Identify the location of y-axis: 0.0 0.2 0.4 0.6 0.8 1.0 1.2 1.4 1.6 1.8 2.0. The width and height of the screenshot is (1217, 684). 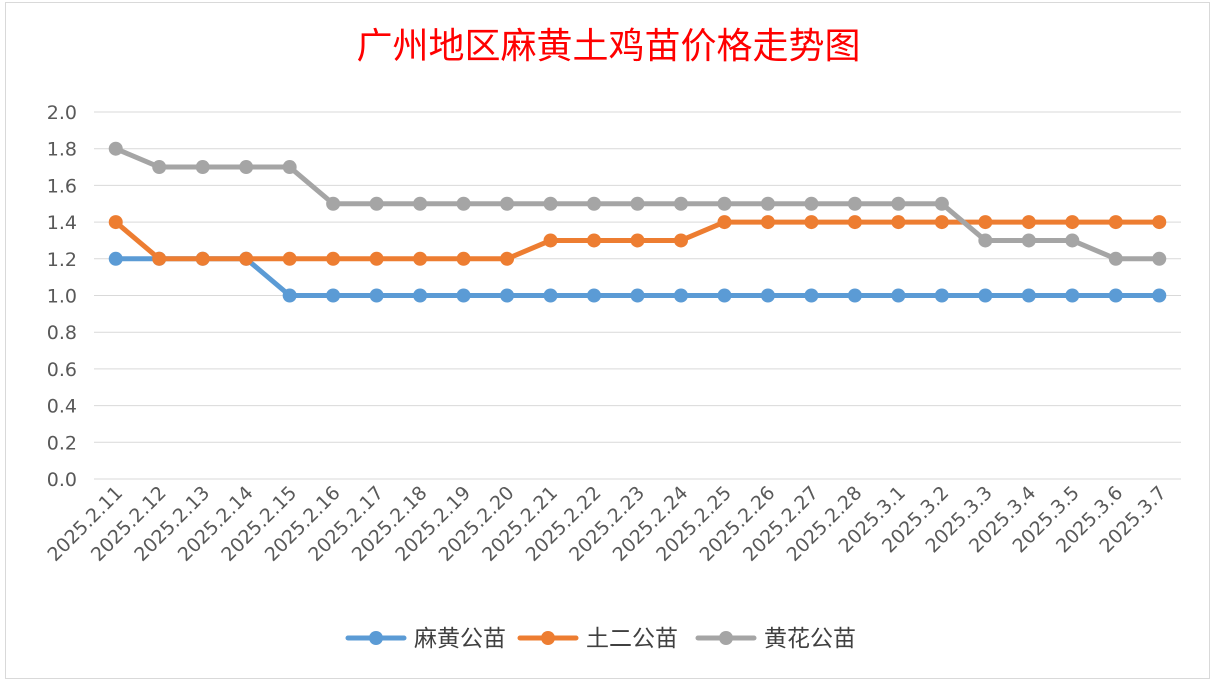
(62, 296).